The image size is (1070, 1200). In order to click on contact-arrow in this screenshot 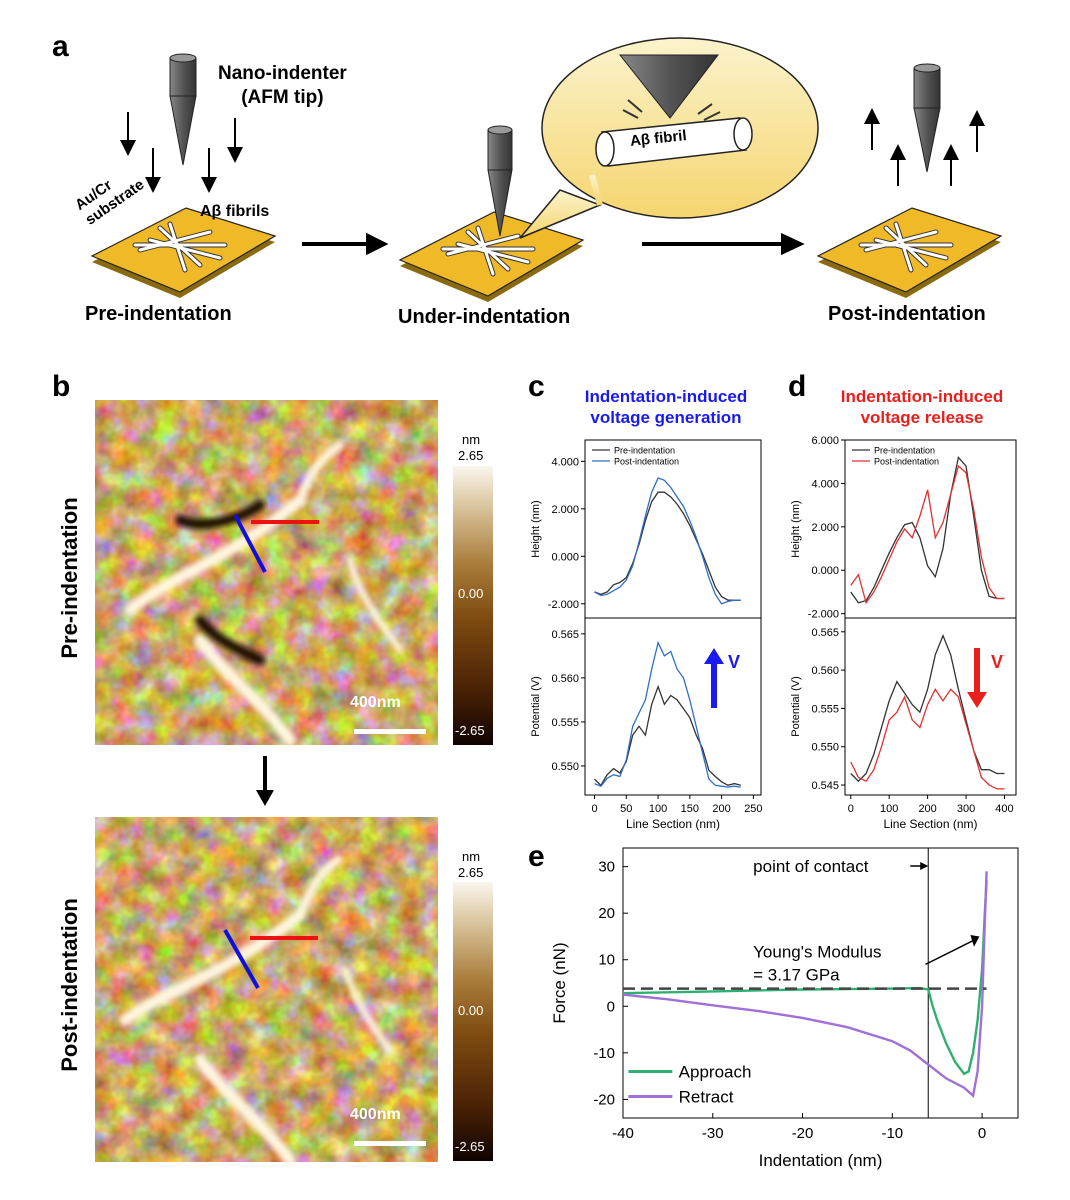, I will do `click(924, 866)`.